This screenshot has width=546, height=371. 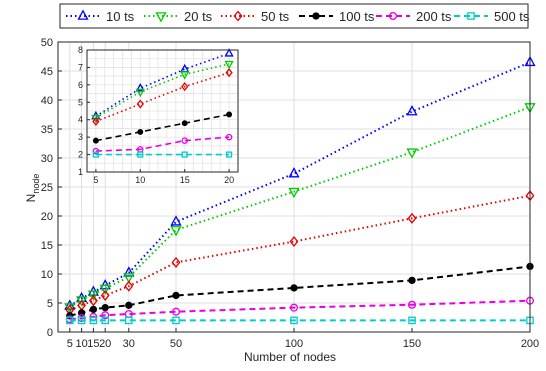 I want to click on inset-frame, so click(x=162, y=111).